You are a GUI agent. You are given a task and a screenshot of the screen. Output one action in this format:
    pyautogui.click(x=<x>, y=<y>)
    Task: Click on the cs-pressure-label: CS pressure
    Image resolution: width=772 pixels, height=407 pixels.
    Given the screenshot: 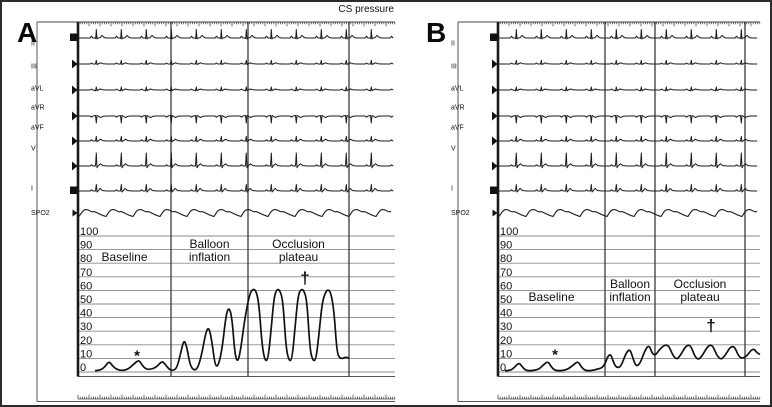 What is the action you would take?
    pyautogui.click(x=366, y=9)
    